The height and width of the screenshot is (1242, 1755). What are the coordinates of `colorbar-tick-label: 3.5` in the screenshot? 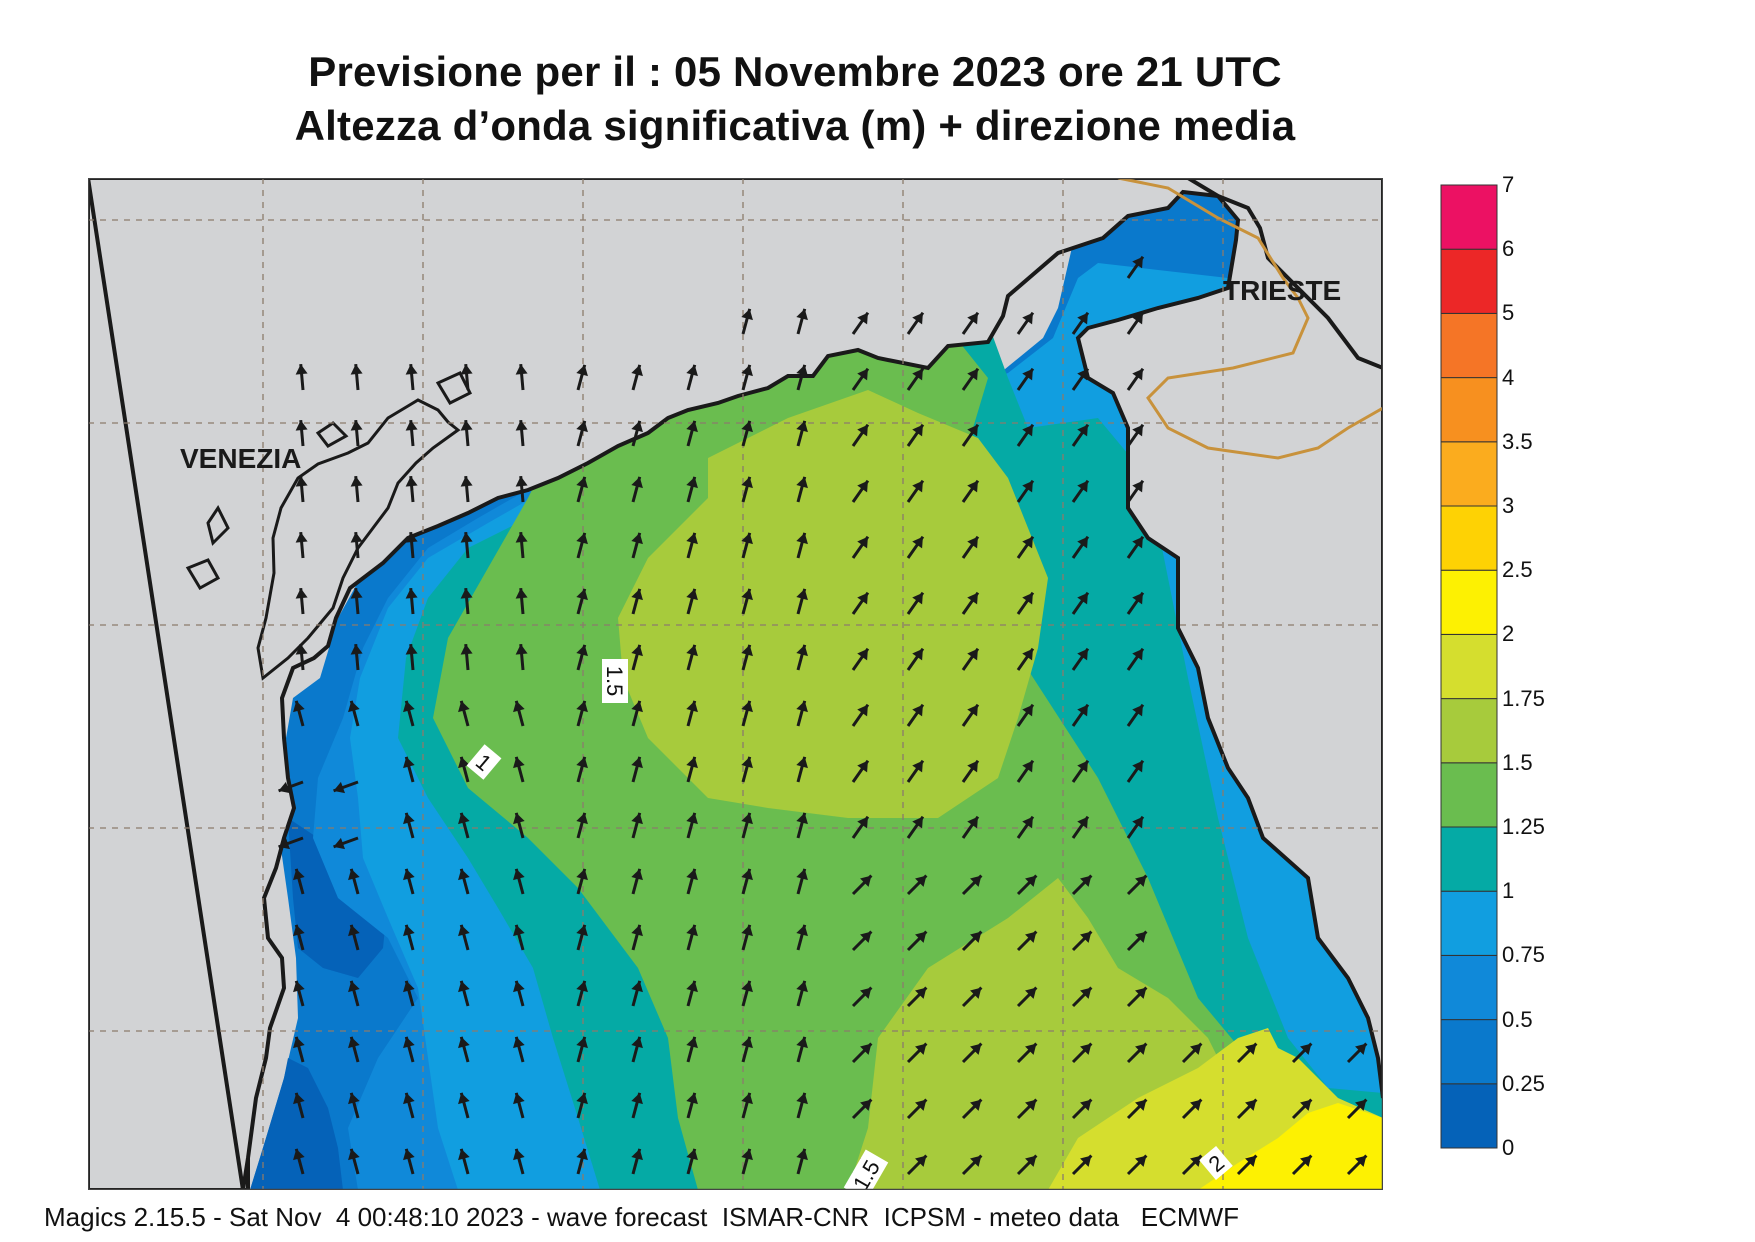 It's located at (1517, 441).